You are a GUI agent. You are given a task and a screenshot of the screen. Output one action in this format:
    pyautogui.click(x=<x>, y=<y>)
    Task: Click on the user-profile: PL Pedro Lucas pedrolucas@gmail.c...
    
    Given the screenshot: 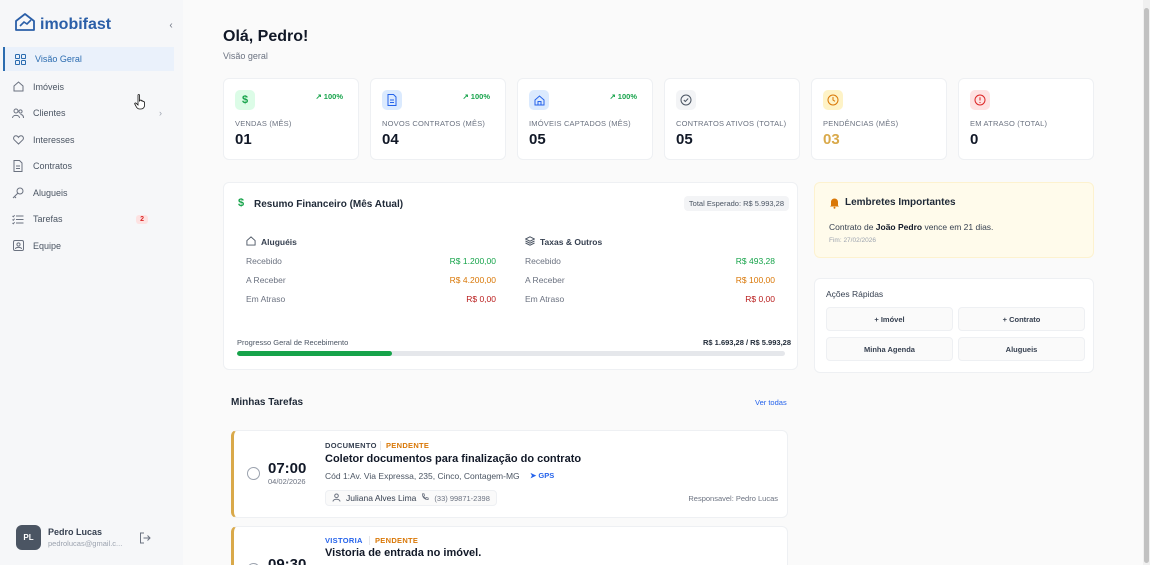 What is the action you would take?
    pyautogui.click(x=69, y=537)
    